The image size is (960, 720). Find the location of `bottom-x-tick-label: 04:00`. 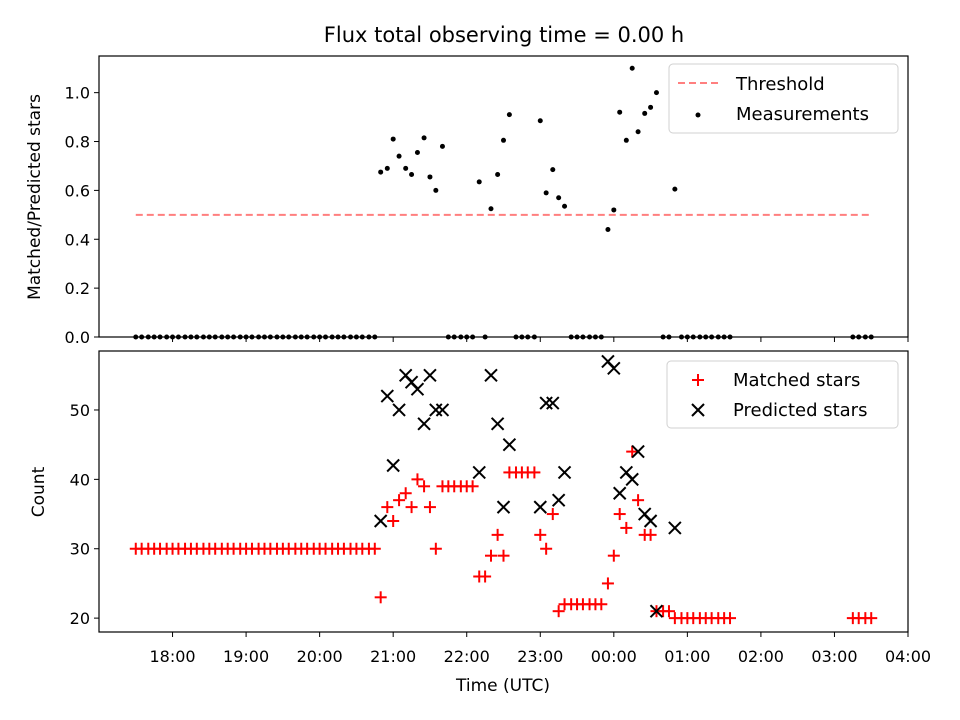

bottom-x-tick-label: 04:00 is located at coordinates (908, 656).